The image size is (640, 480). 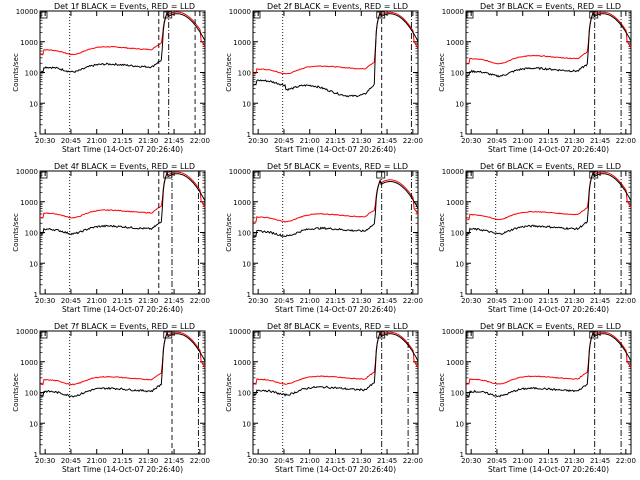 I want to click on chart-title: Det 5f BLACK = Events, RED = LLD, so click(x=337, y=166).